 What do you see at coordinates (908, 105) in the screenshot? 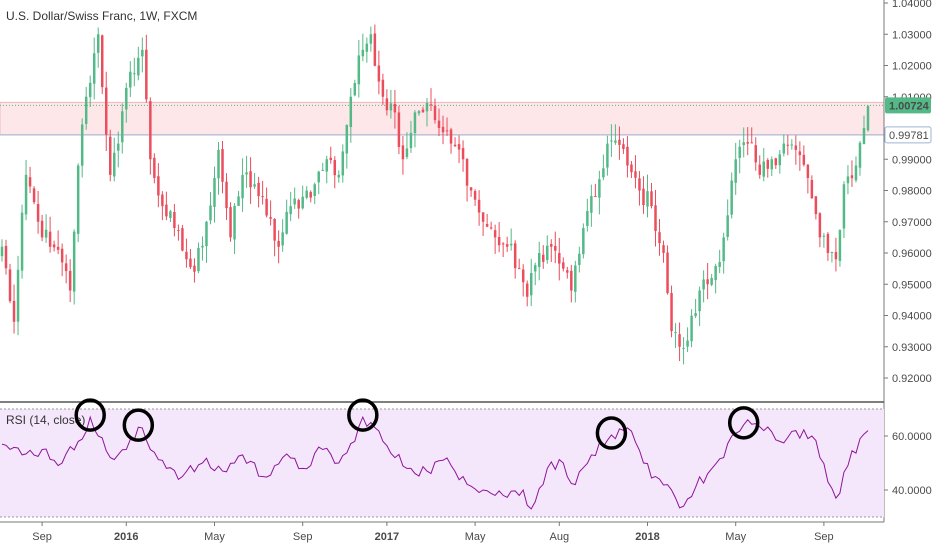
I see `last-price-badge-bg` at bounding box center [908, 105].